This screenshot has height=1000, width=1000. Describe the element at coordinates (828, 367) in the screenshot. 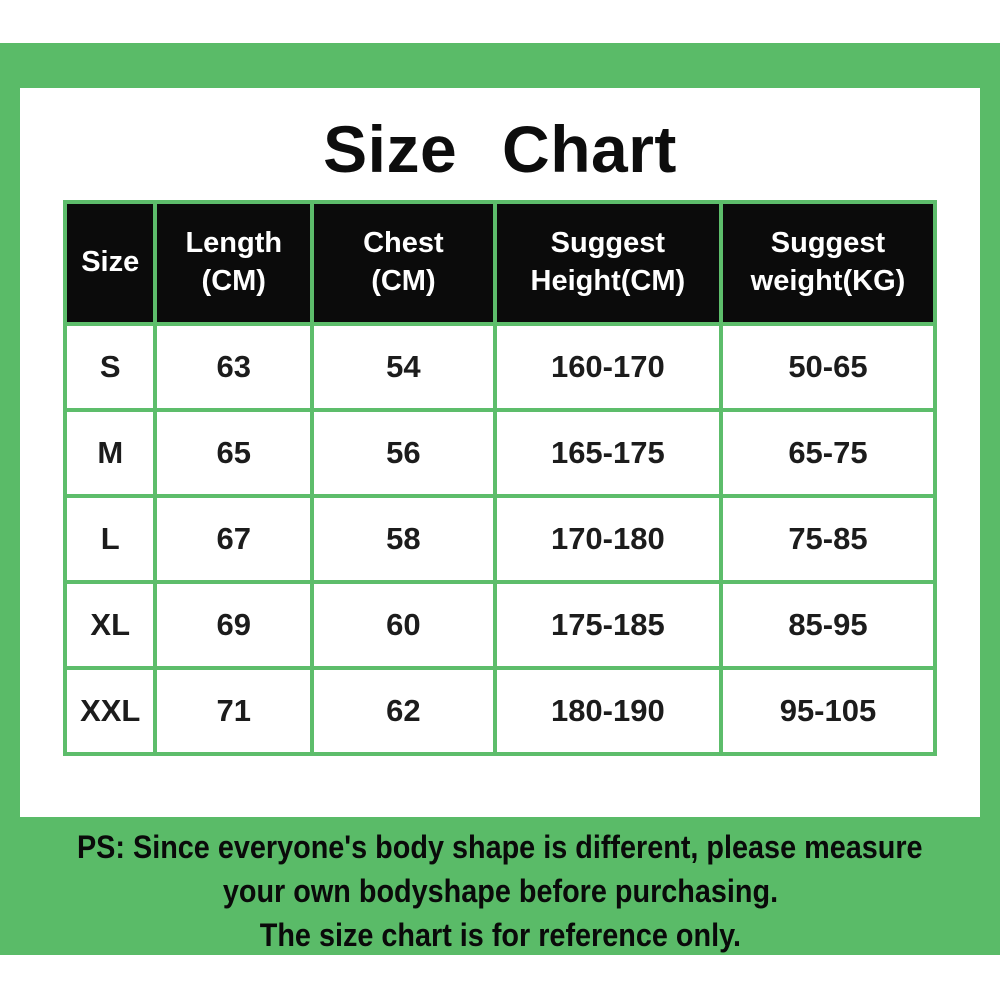

I see `weight-cell: 50-65` at that location.